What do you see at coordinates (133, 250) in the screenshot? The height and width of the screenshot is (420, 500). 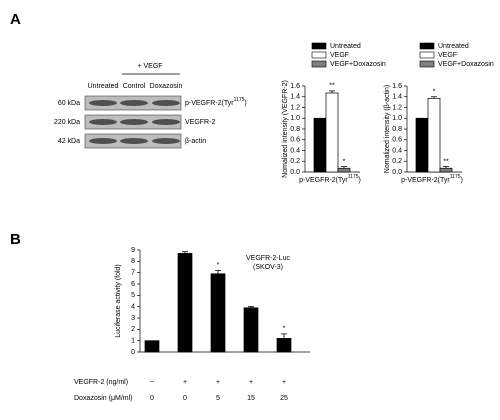 I see `y-tick-label: 9` at bounding box center [133, 250].